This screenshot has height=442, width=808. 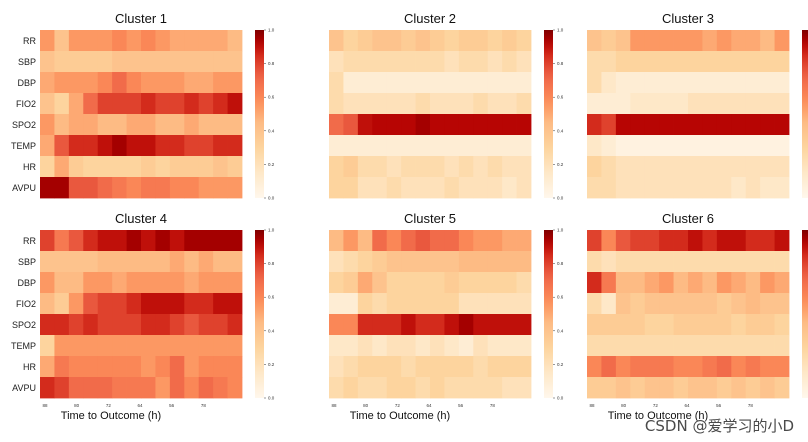 I want to click on x-tick-label: 78, so click(x=493, y=405).